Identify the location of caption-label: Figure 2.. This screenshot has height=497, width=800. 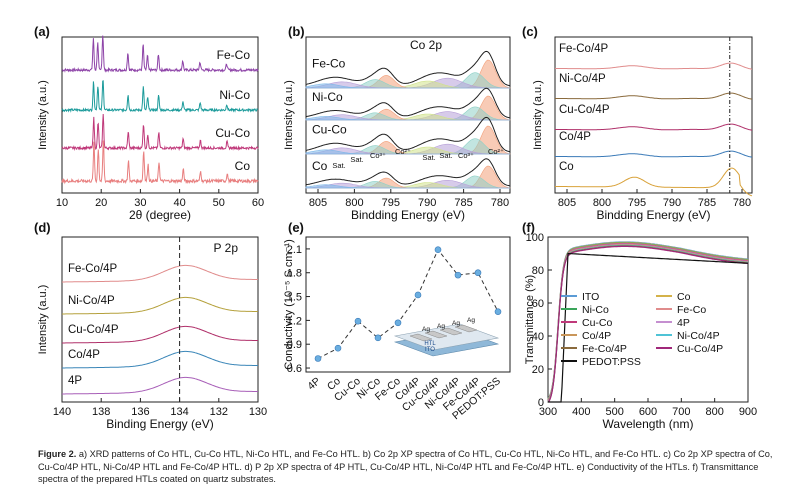
(57, 454).